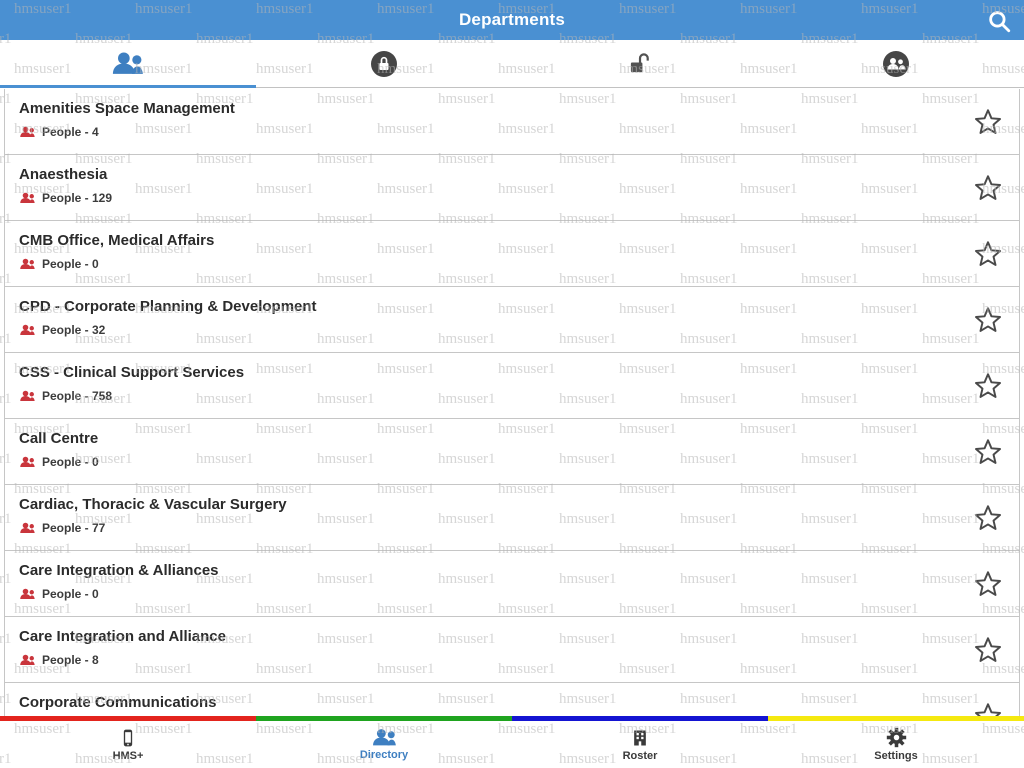 Image resolution: width=1024 pixels, height=768 pixels. I want to click on nav-item-directory: Directory, so click(384, 744).